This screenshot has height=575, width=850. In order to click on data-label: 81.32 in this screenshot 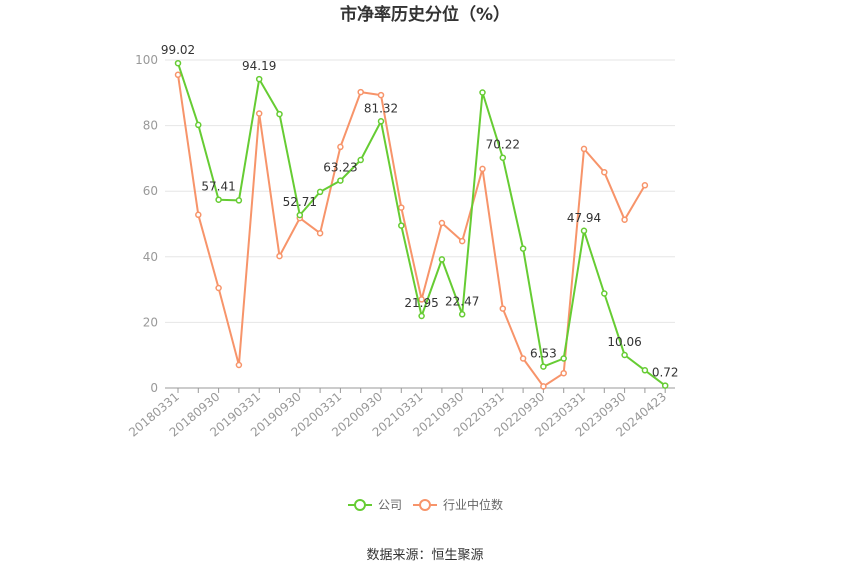, I will do `click(381, 108)`.